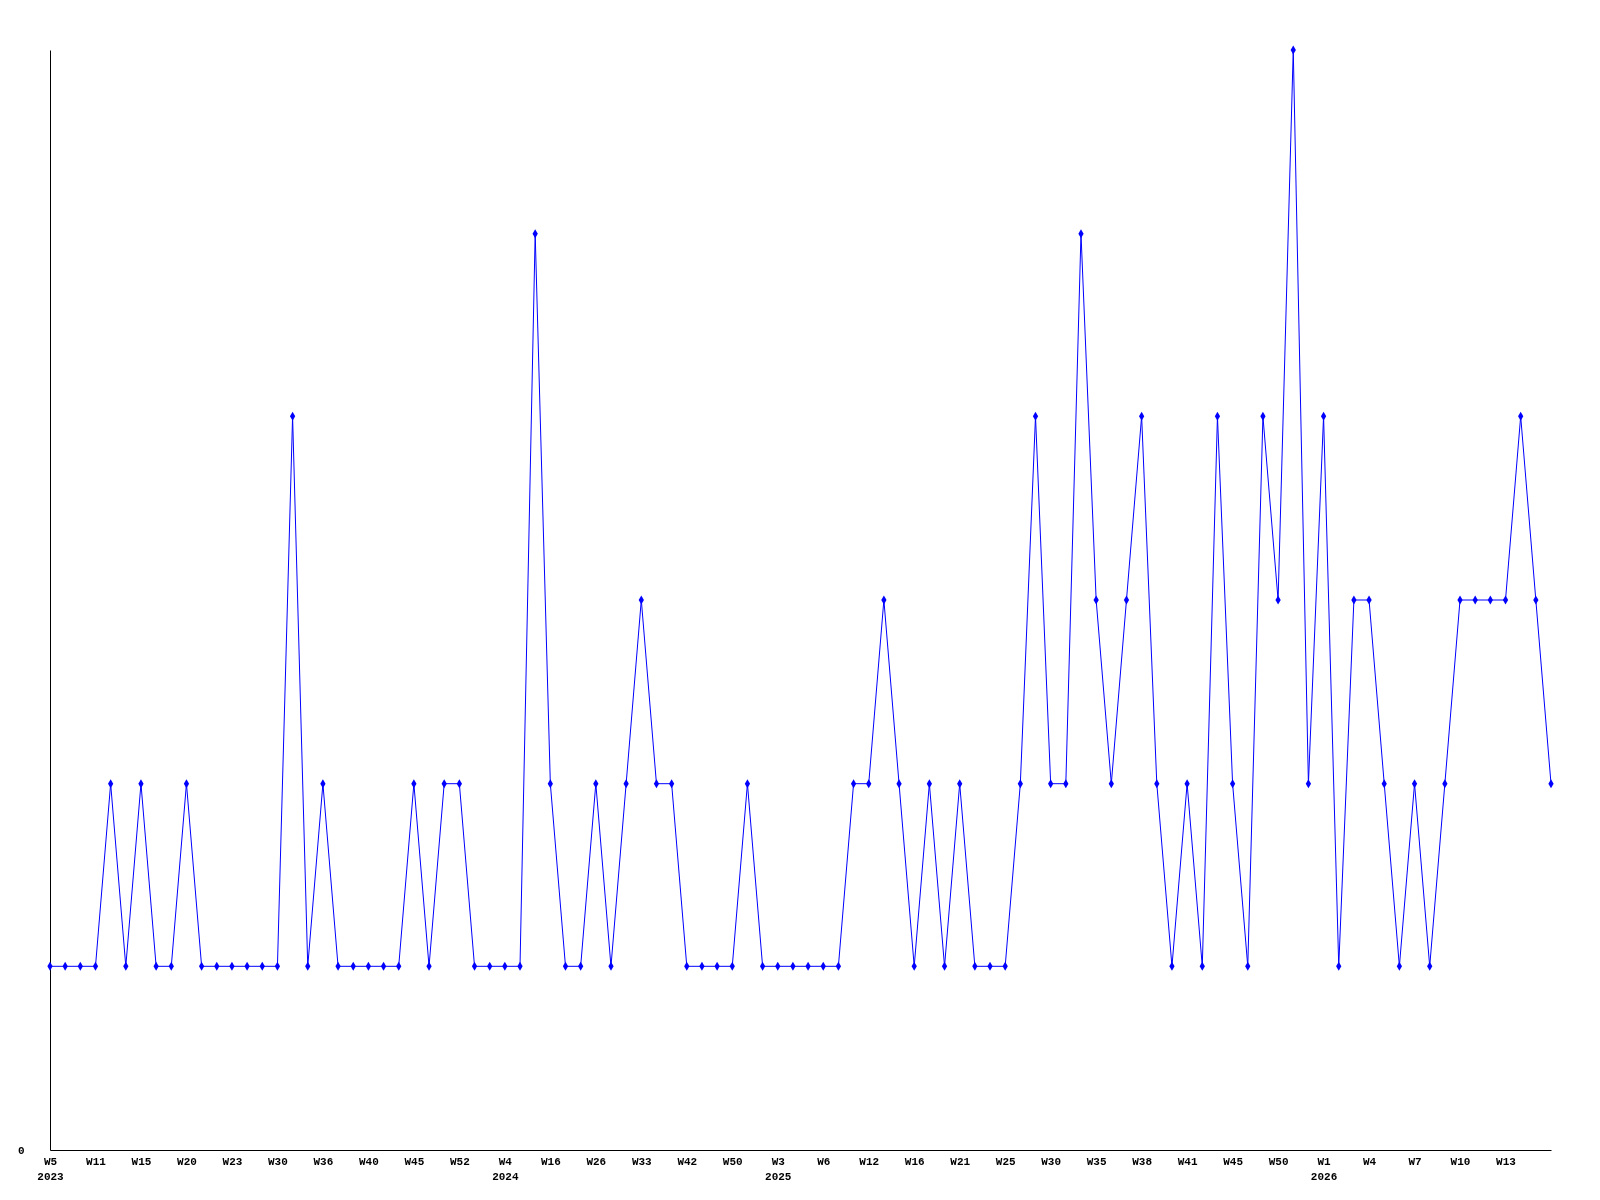 This screenshot has height=1200, width=1600. Describe the element at coordinates (1506, 1162) in the screenshot. I see `x-tick-label: W13` at that location.